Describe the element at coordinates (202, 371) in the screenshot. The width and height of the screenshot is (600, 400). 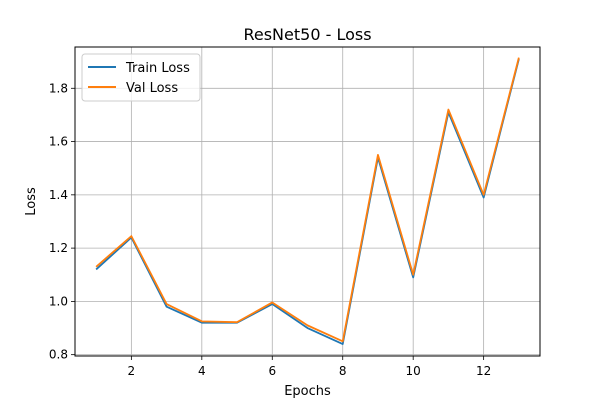
I see `x-tick-label: 4` at that location.